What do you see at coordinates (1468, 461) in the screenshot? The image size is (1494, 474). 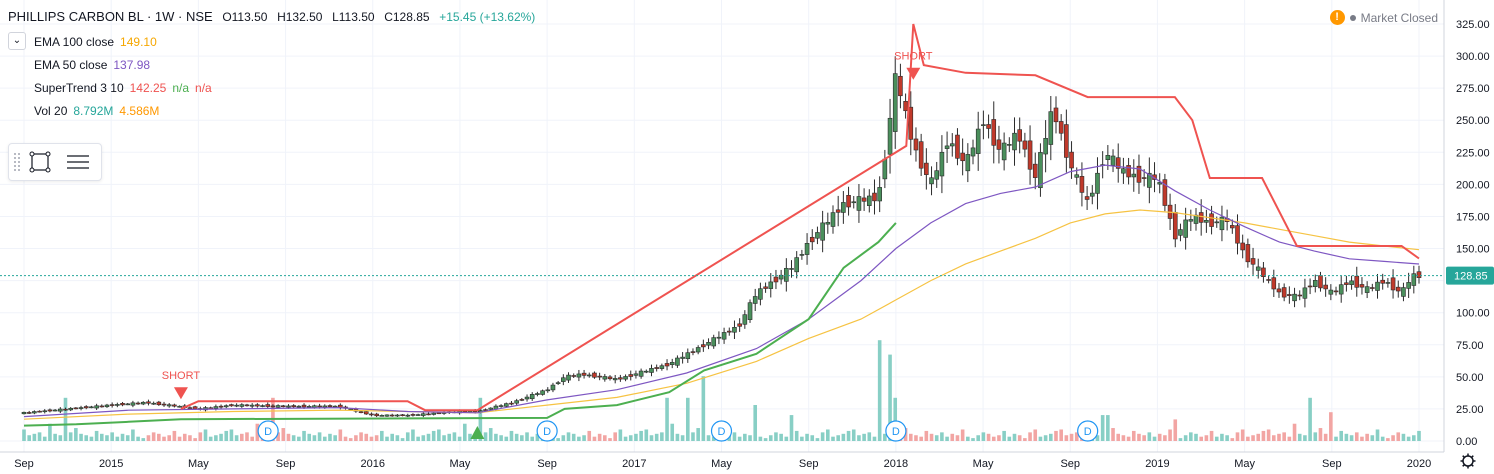 I see `settings-gear-icon` at bounding box center [1468, 461].